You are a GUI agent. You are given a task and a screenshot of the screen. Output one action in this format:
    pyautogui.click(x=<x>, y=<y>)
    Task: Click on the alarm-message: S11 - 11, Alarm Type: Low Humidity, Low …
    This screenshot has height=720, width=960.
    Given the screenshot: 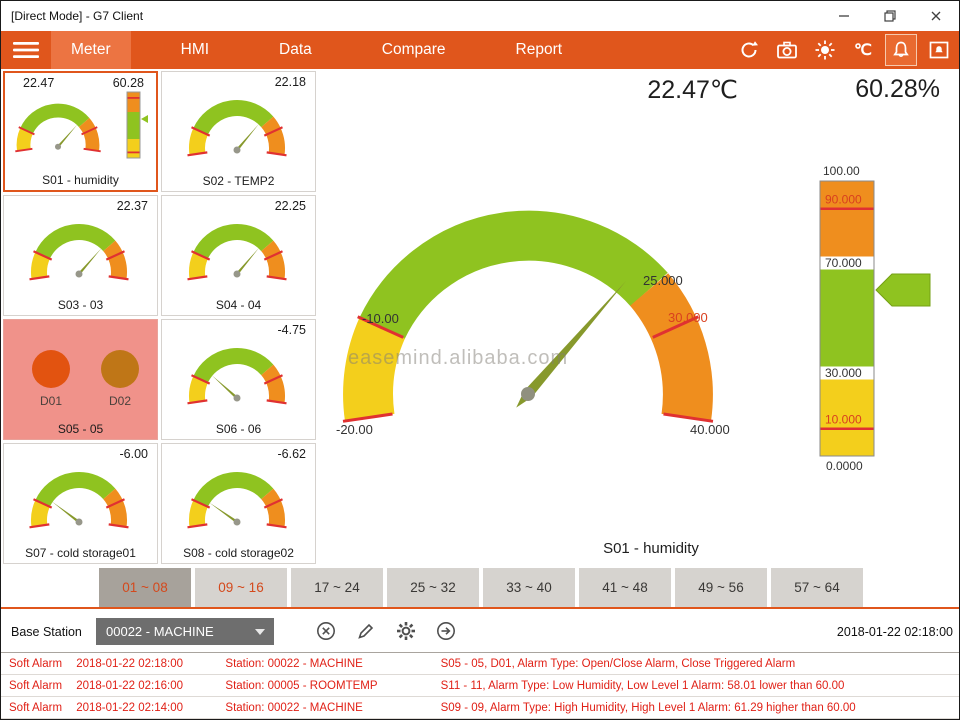 What is the action you would take?
    pyautogui.click(x=642, y=686)
    